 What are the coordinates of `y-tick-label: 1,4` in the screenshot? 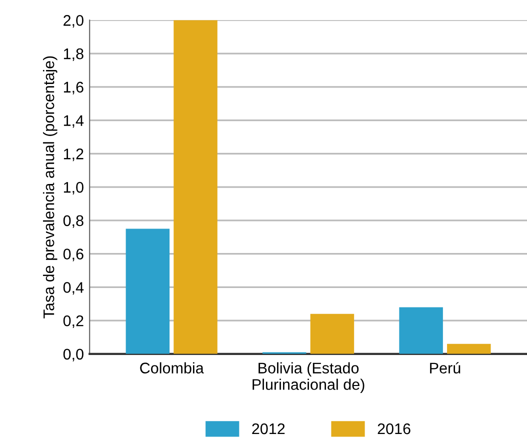 It's located at (74, 121).